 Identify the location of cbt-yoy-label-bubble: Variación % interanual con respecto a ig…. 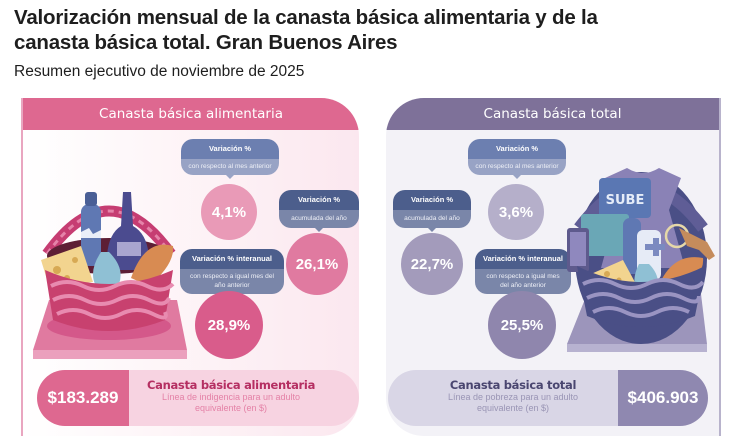
(523, 273).